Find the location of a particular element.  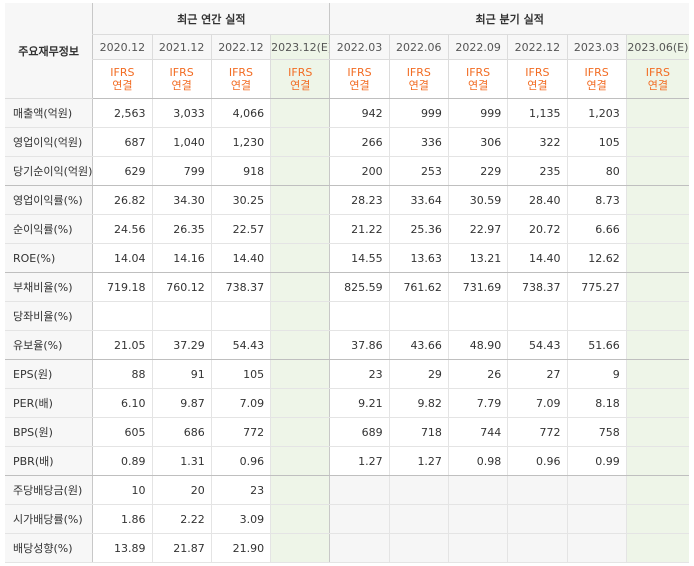

annual-cell: 1,230 is located at coordinates (240, 142).